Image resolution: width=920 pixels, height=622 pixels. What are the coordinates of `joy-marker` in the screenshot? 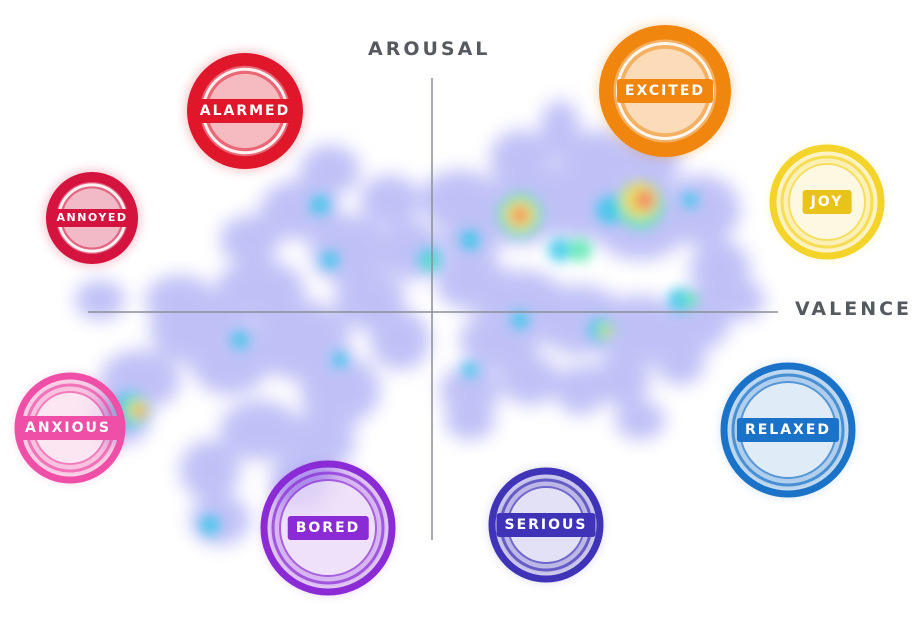 It's located at (827, 202).